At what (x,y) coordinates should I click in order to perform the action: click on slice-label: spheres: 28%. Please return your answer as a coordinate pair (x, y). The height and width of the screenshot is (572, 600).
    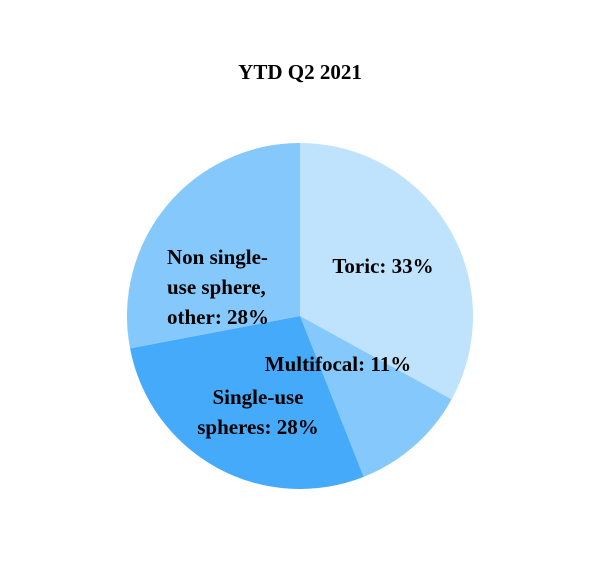
    Looking at the image, I should click on (258, 427).